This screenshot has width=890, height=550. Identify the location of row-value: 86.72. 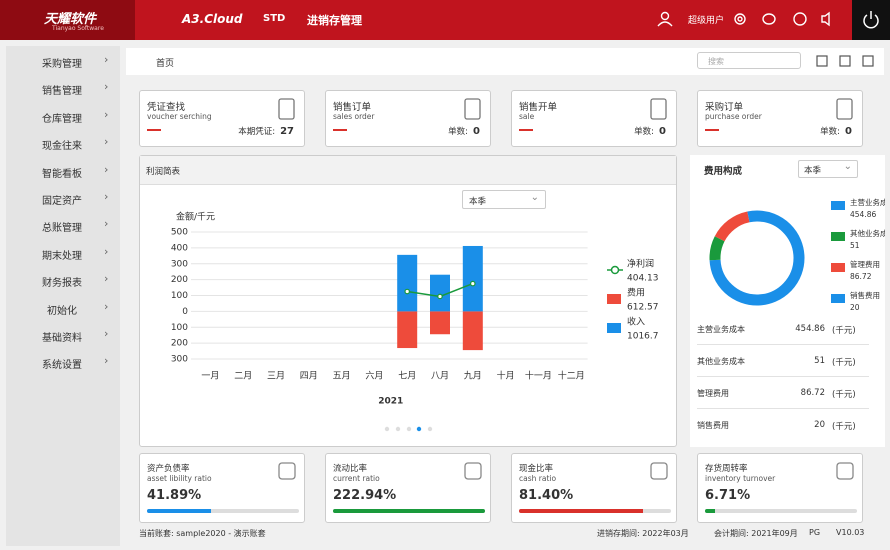
(812, 393).